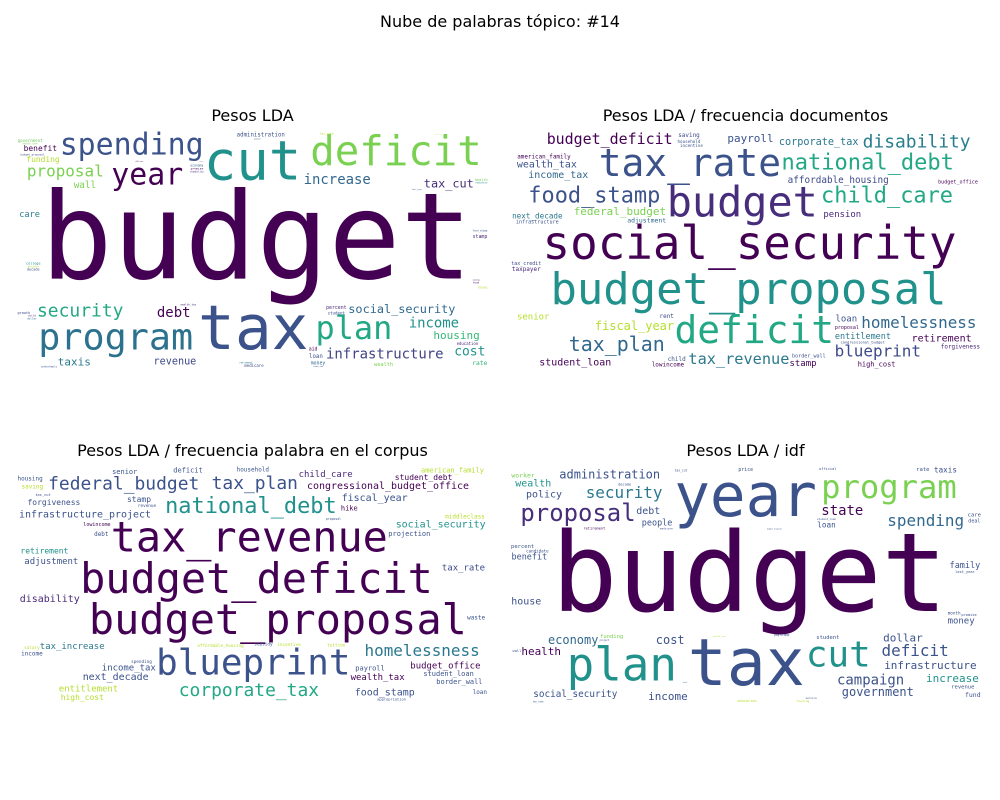  Describe the element at coordinates (657, 523) in the screenshot. I see `word-people: people` at that location.